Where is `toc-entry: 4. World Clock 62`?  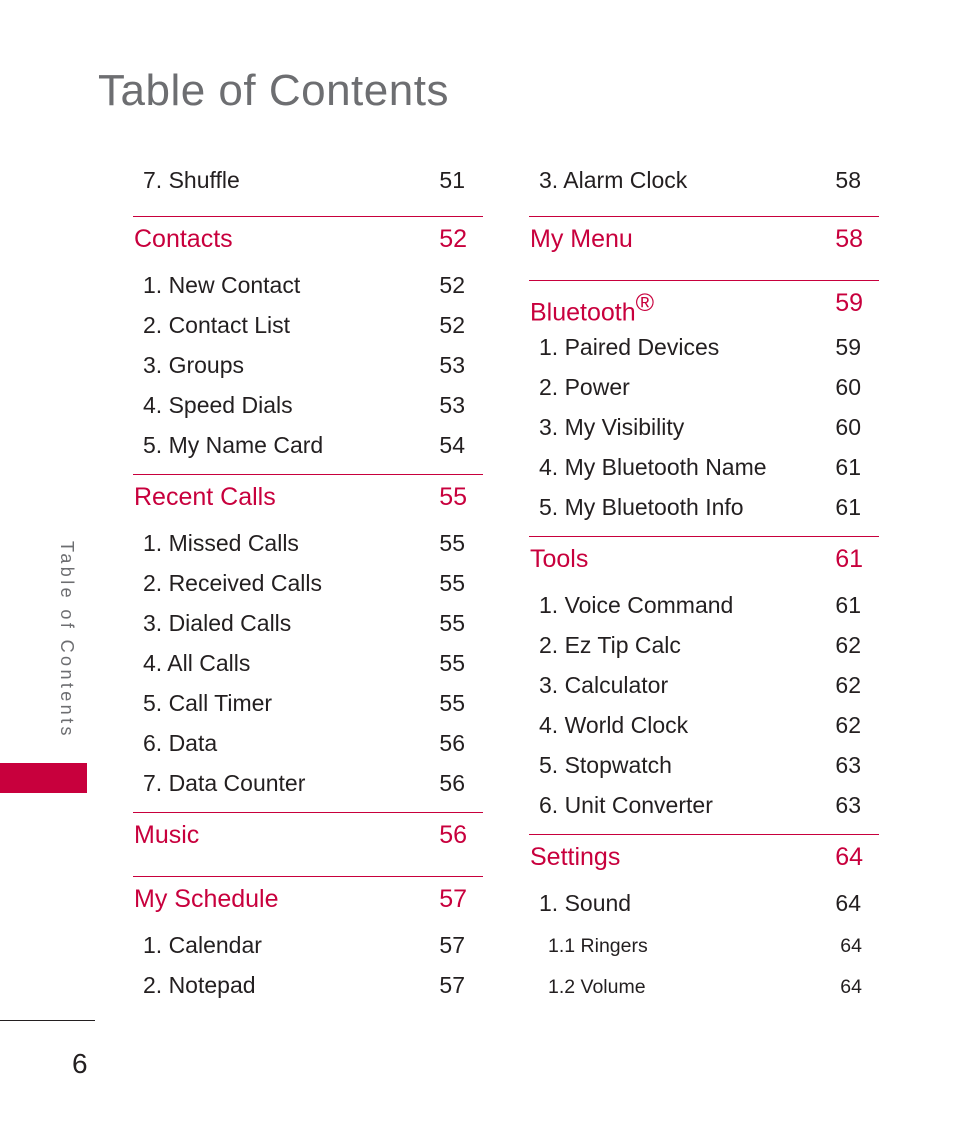 toc-entry: 4. World Clock 62 is located at coordinates (704, 725).